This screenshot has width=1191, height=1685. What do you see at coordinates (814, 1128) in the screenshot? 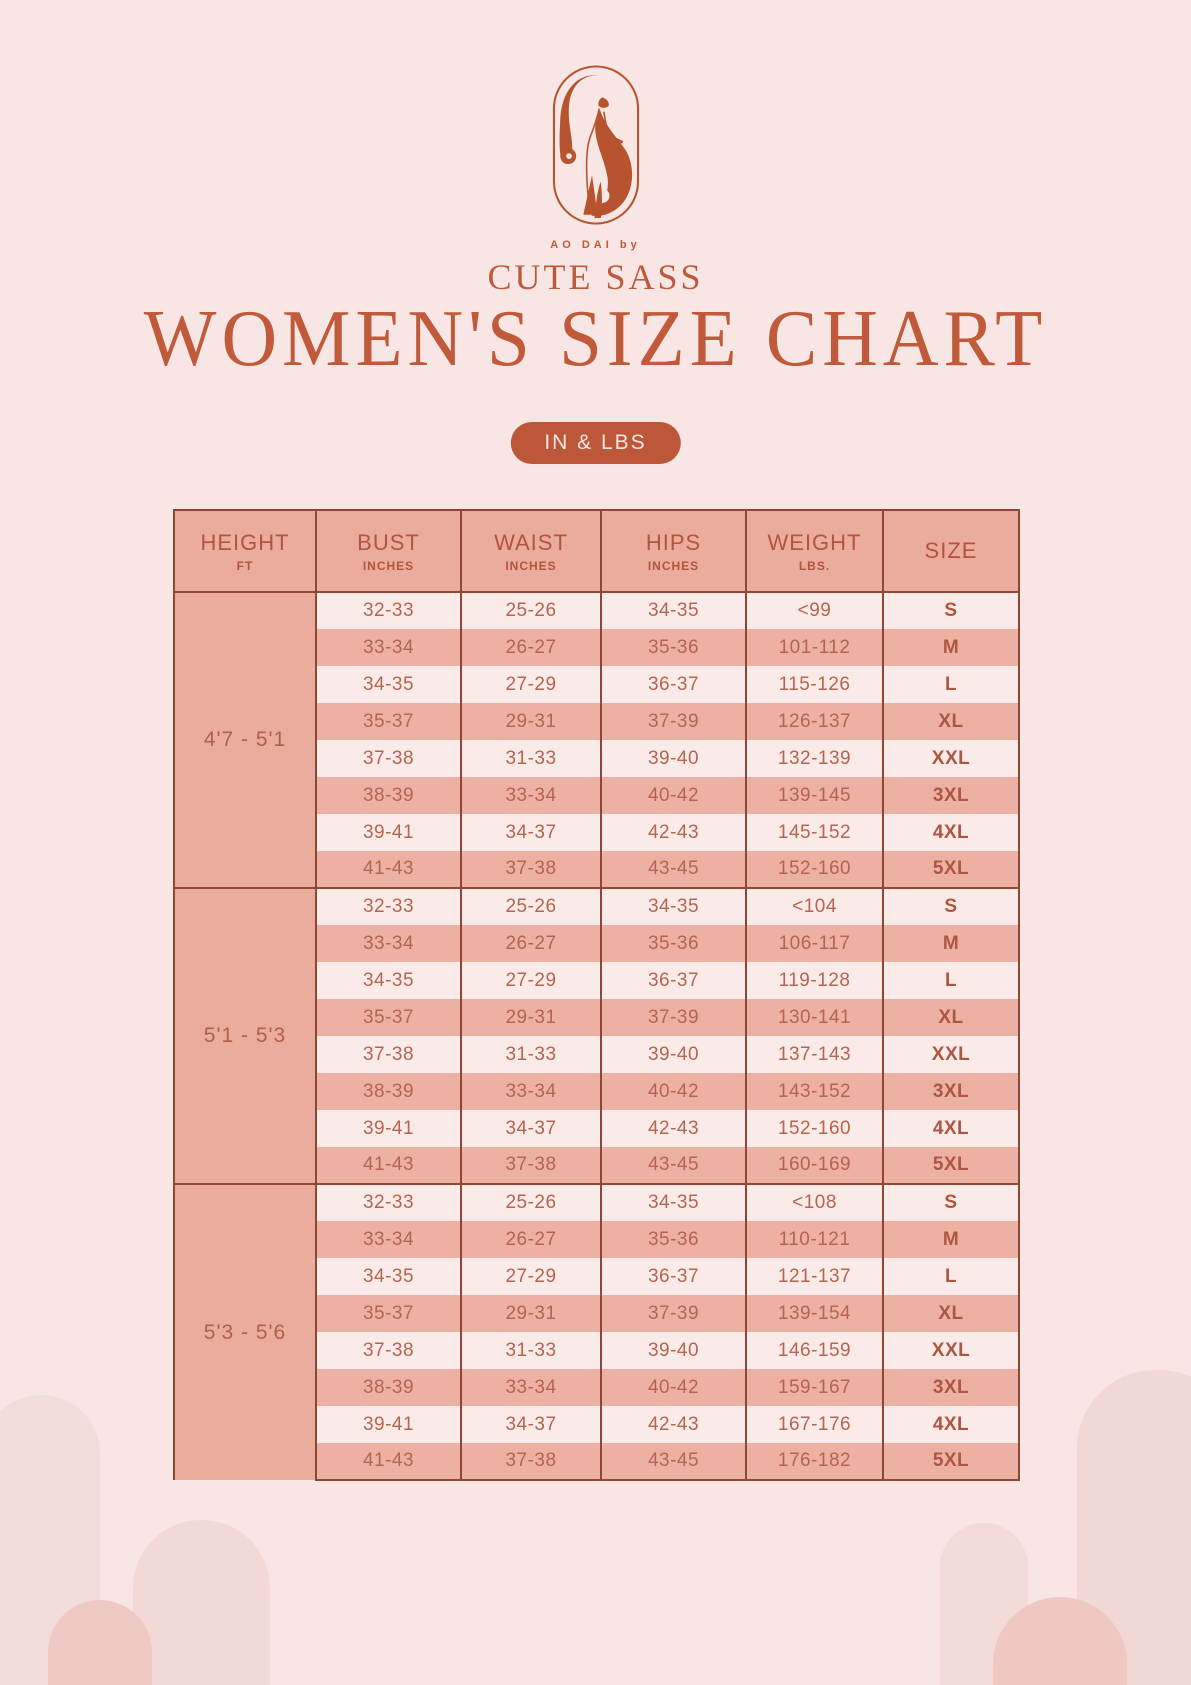
I see `weight-cell: 152-160` at bounding box center [814, 1128].